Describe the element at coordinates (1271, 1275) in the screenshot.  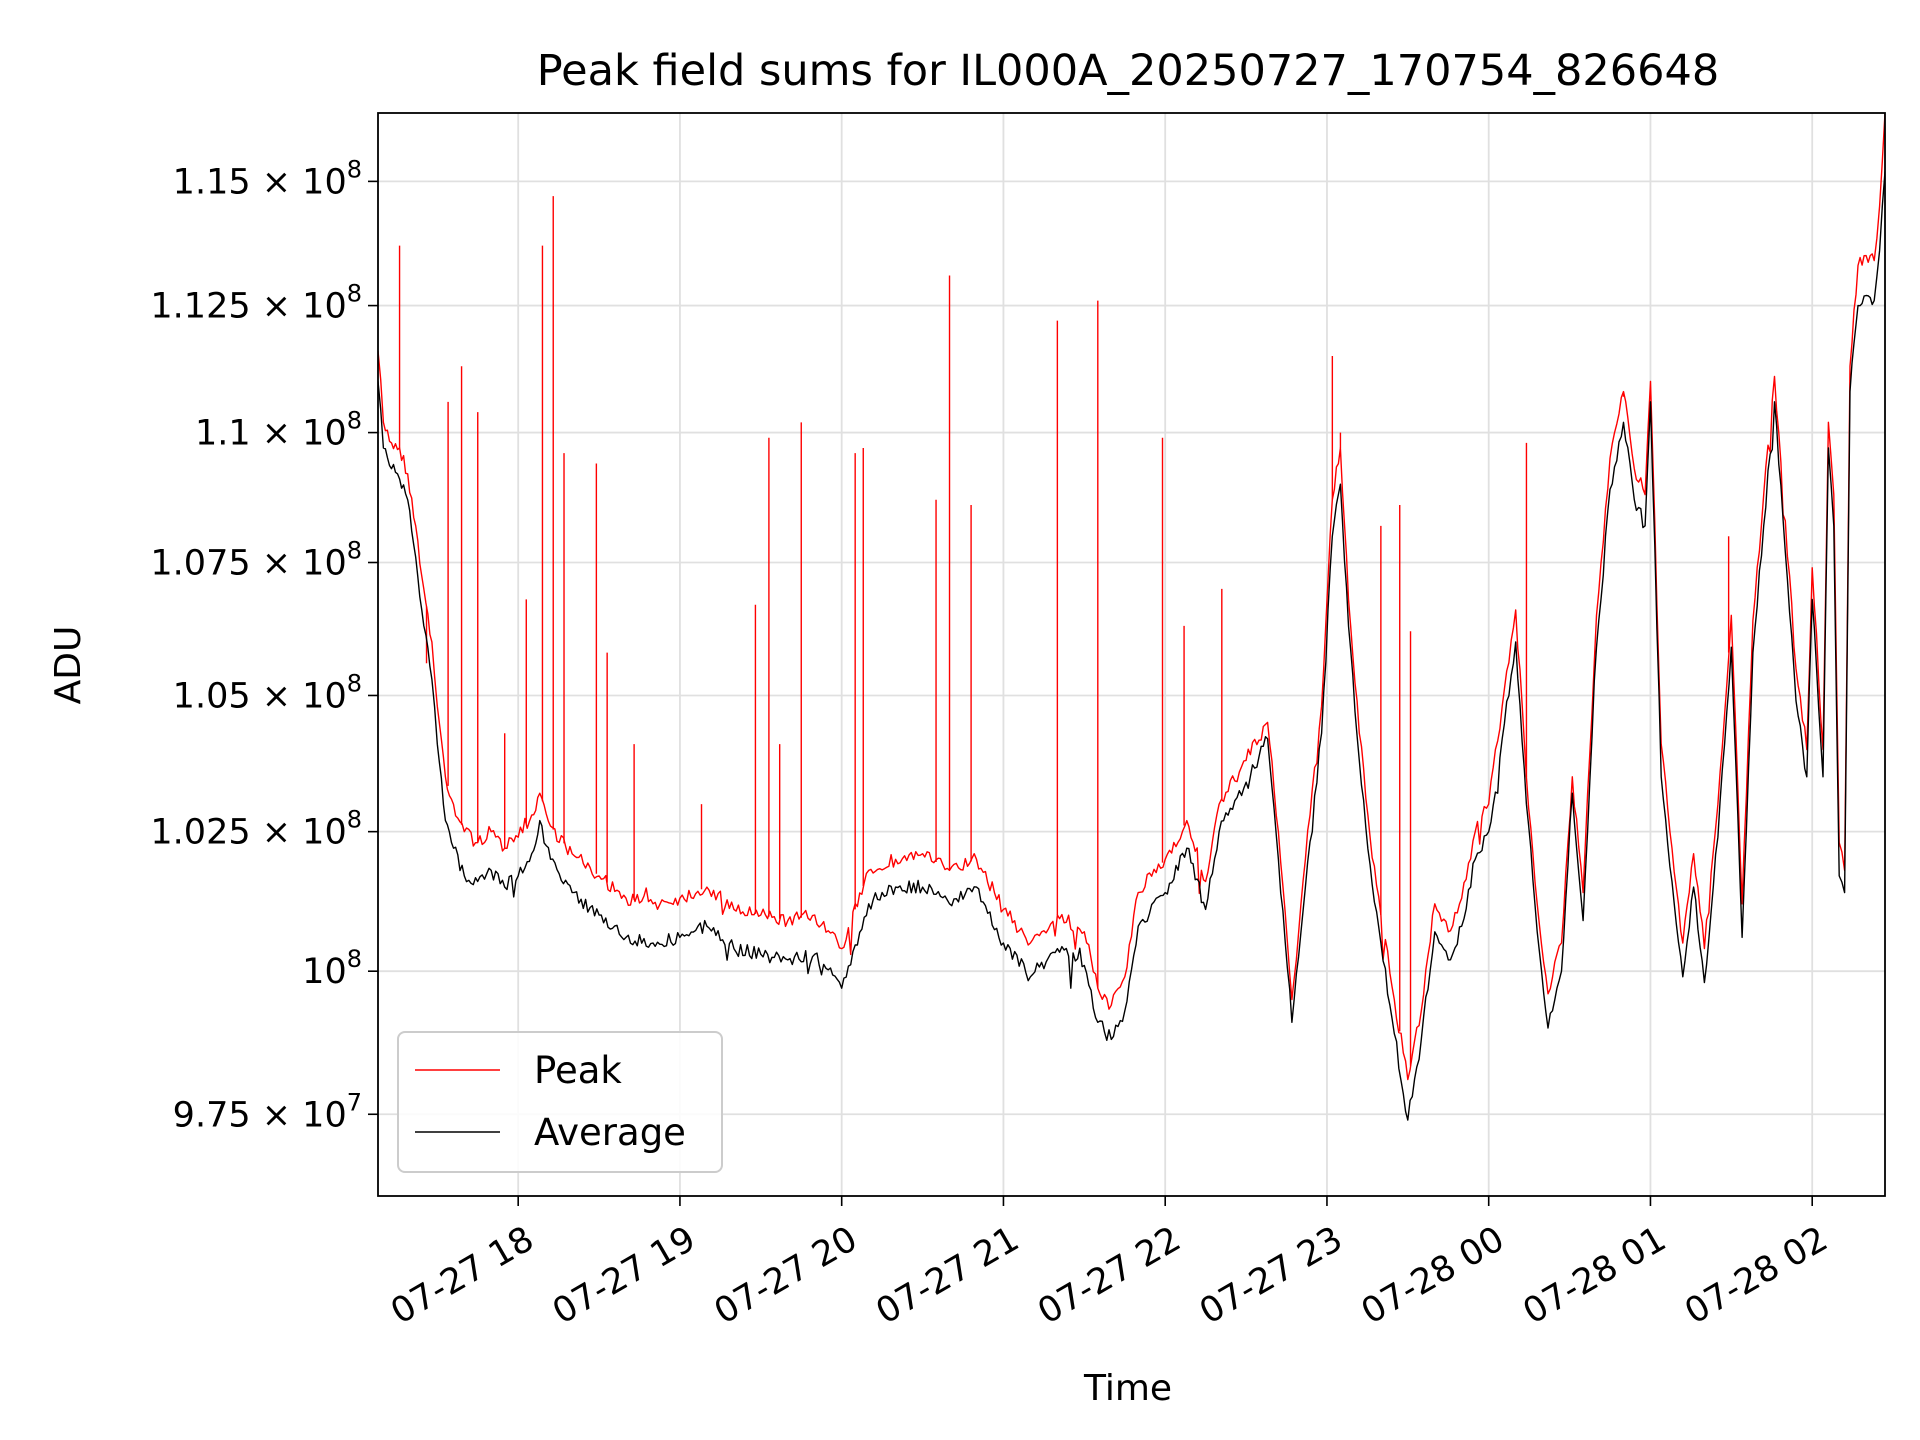
I see `x-tick-label: 07-27 23` at that location.